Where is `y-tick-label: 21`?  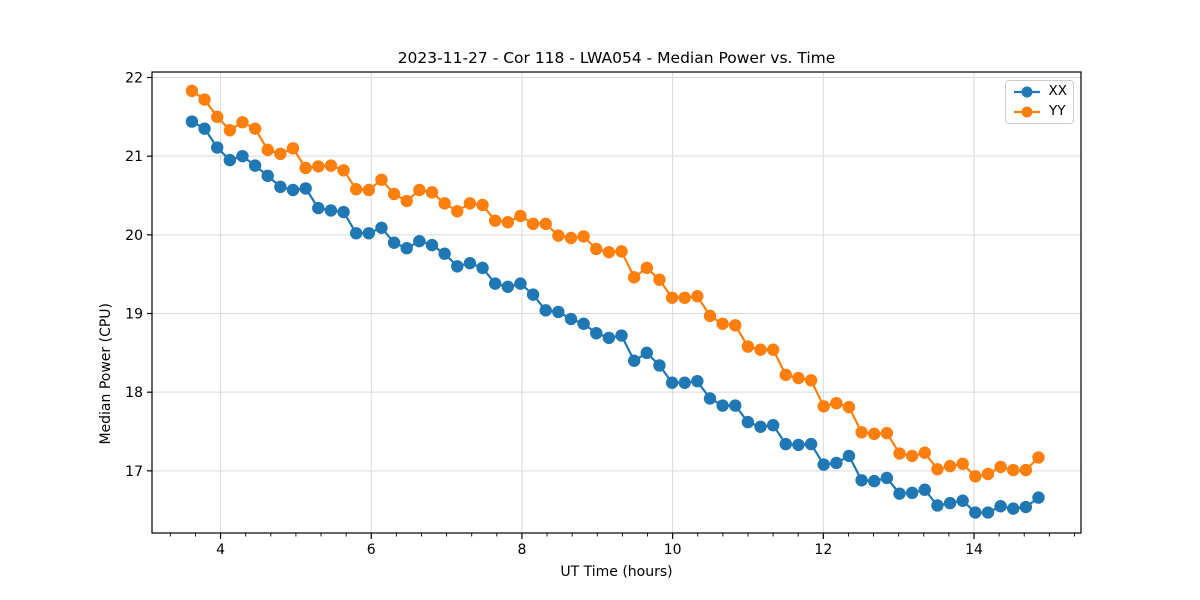 y-tick-label: 21 is located at coordinates (134, 157).